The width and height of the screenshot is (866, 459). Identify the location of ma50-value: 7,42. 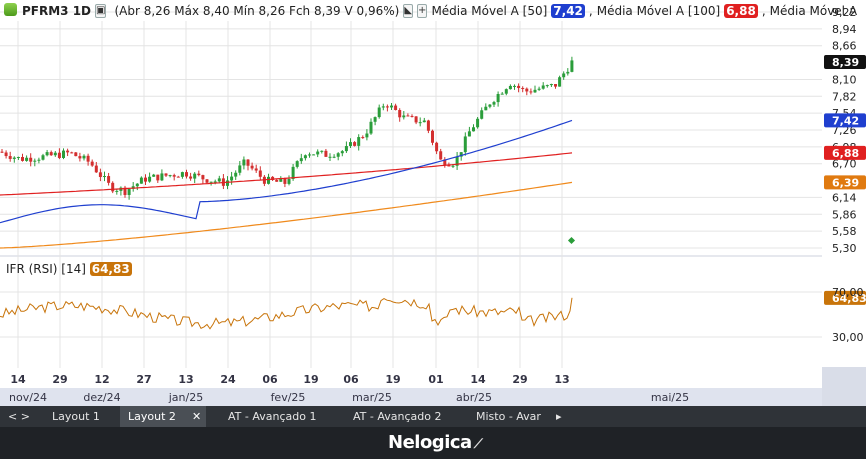
(568, 10).